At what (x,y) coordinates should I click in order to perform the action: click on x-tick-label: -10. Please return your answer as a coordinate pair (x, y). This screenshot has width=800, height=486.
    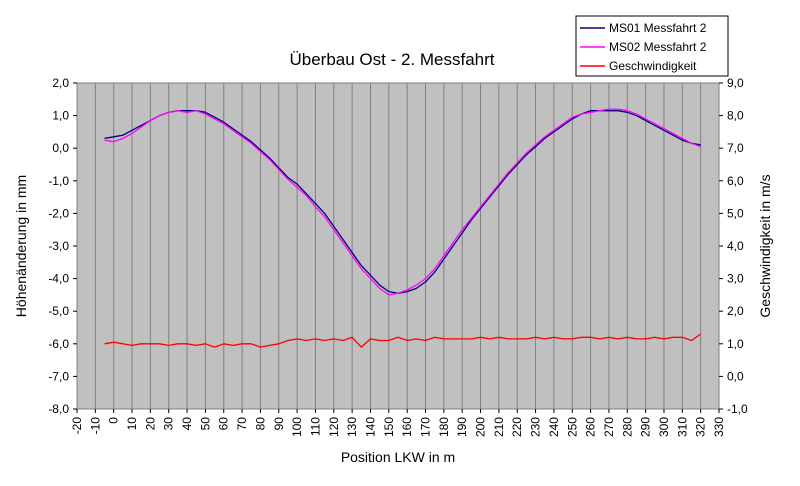
    Looking at the image, I should click on (95, 426).